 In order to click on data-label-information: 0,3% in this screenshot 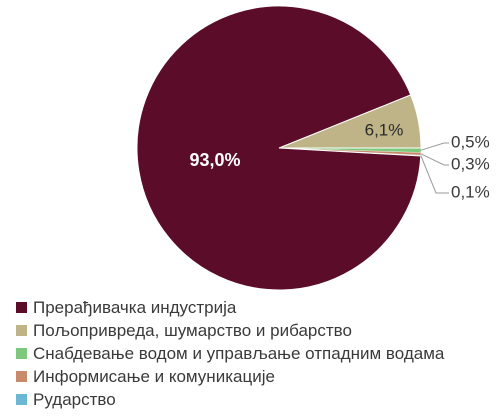, I will do `click(470, 163)`.